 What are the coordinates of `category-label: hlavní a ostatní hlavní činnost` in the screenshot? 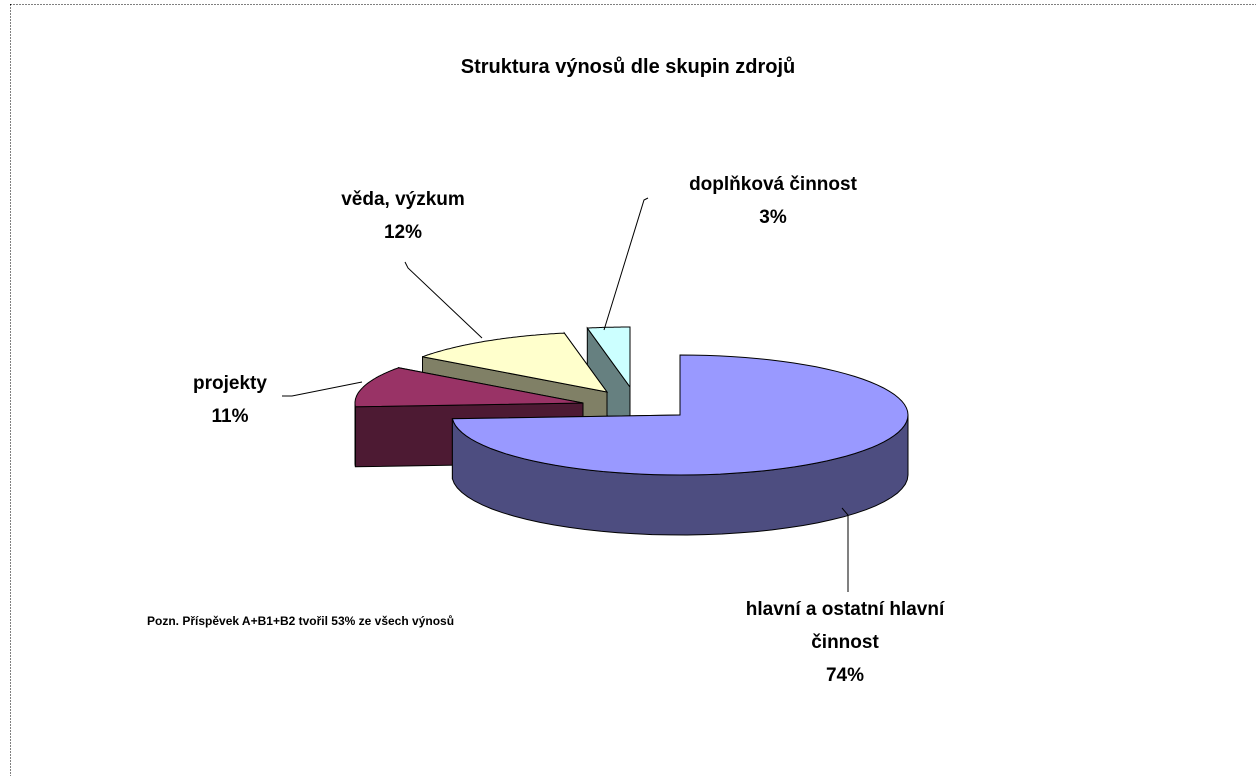 It's located at (845, 626).